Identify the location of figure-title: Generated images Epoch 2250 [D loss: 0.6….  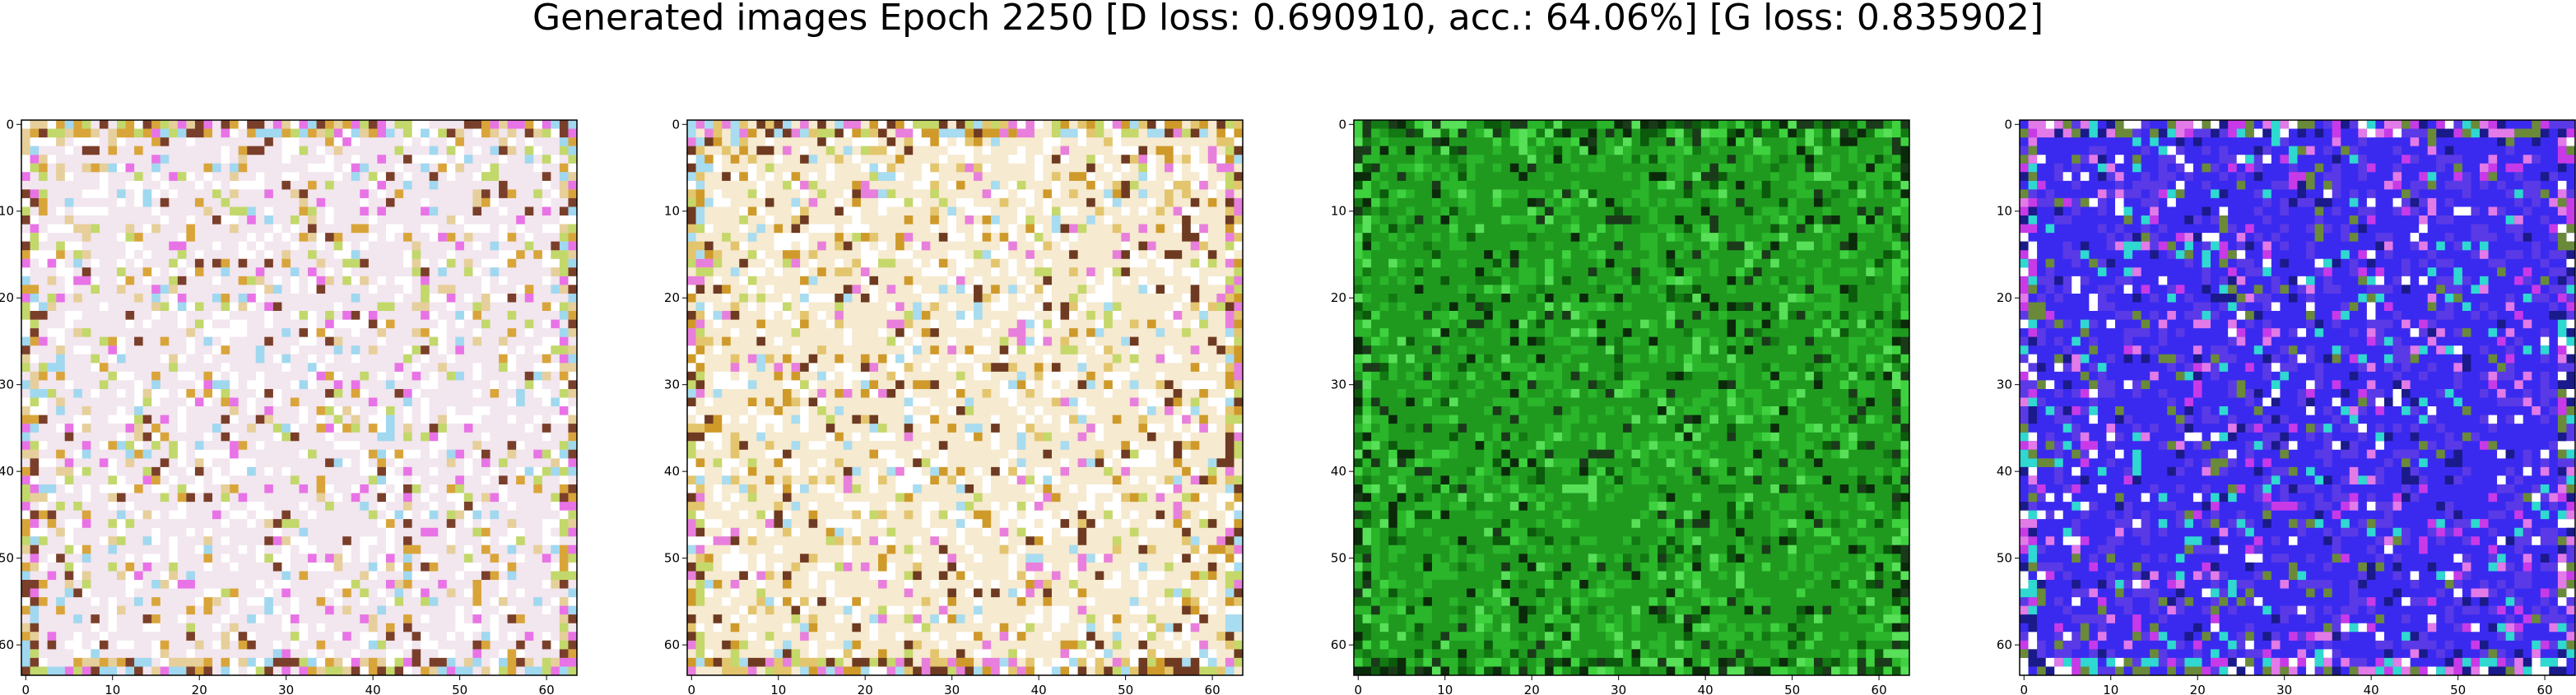
(1288, 19).